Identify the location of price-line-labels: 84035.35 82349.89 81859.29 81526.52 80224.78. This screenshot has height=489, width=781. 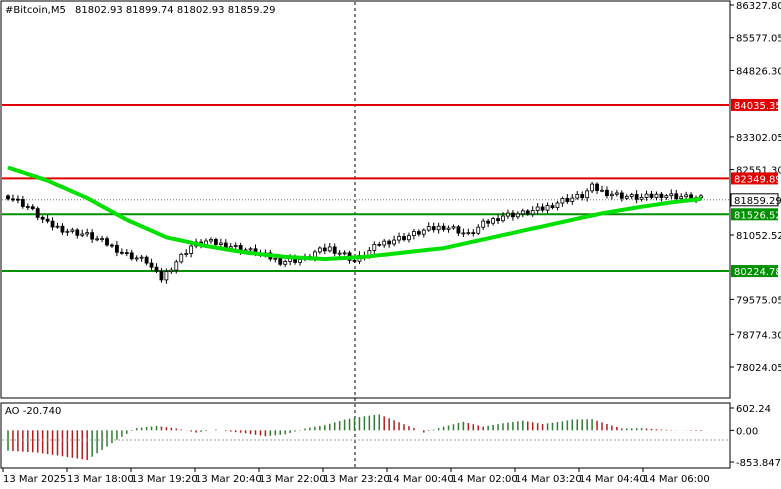
(755, 188).